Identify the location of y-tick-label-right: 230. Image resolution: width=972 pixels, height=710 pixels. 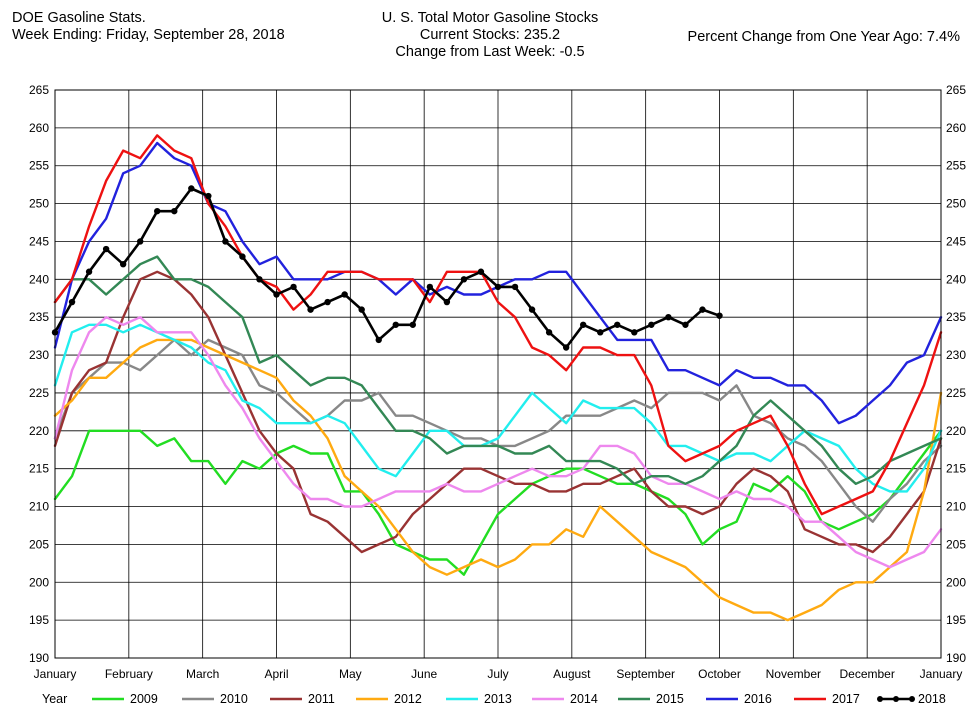
(956, 355).